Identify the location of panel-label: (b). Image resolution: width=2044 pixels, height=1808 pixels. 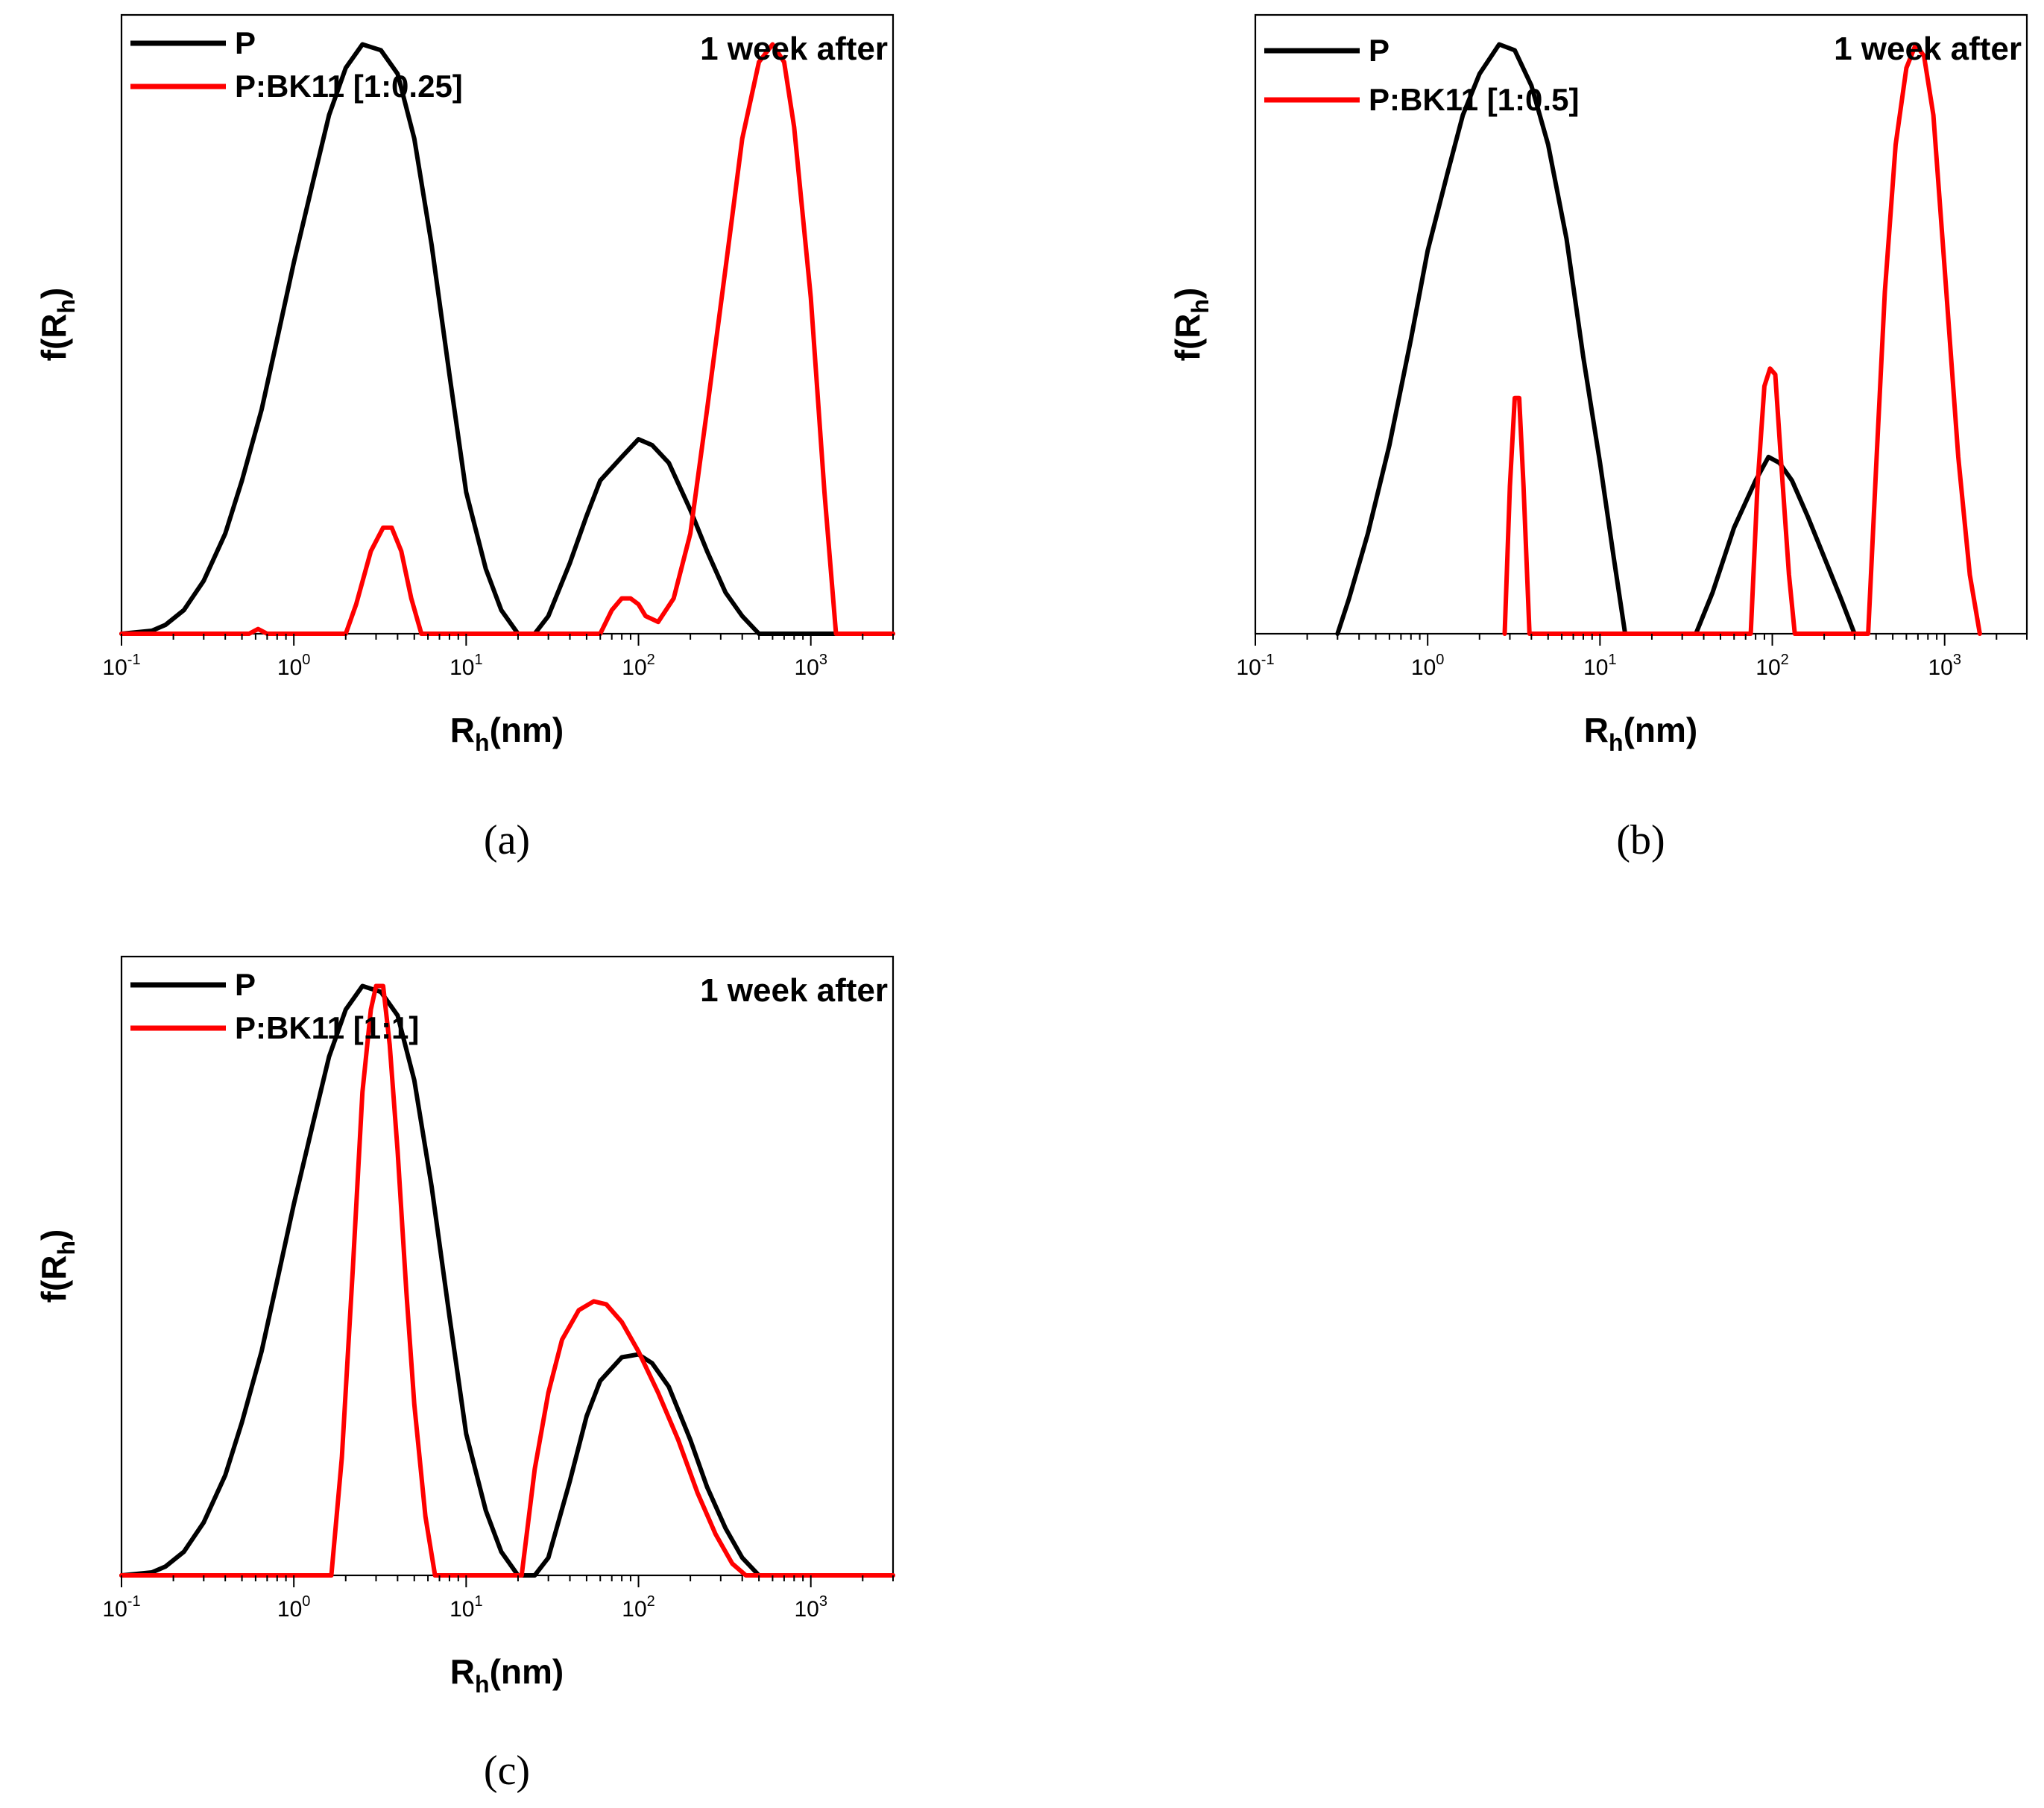
(1640, 840).